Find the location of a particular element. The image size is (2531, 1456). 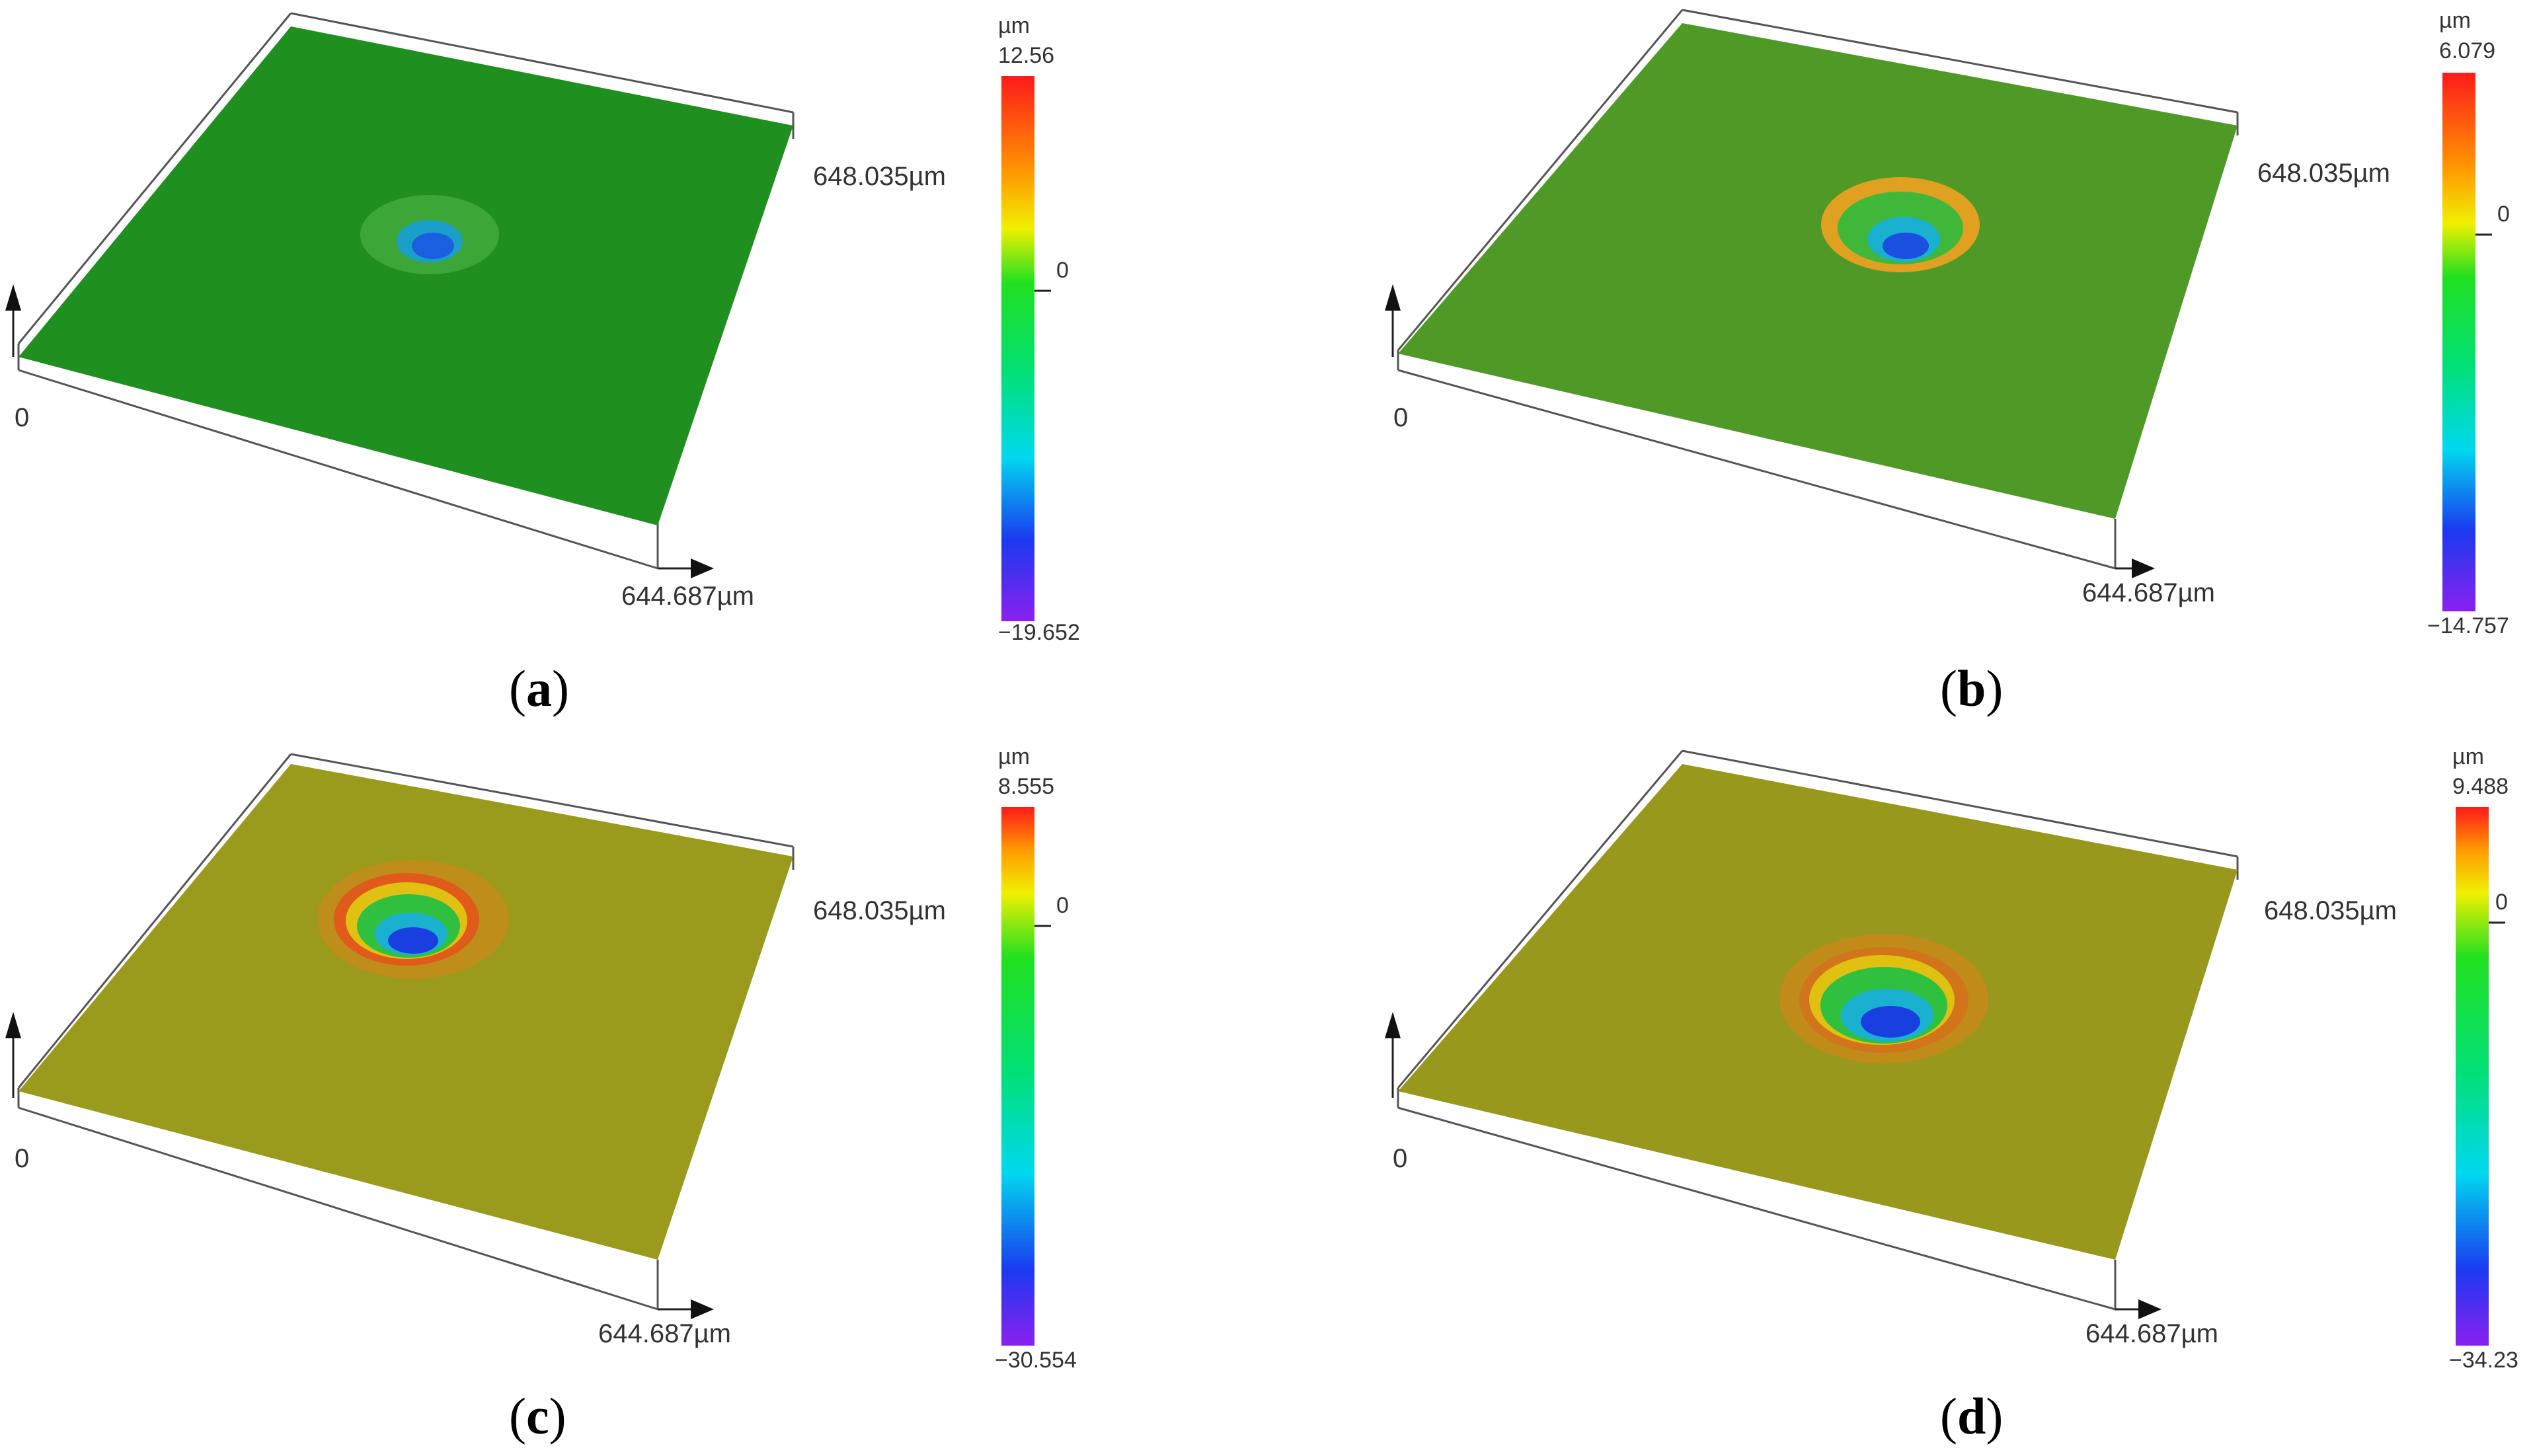

scale-min-label: −30.554 is located at coordinates (1036, 1360).